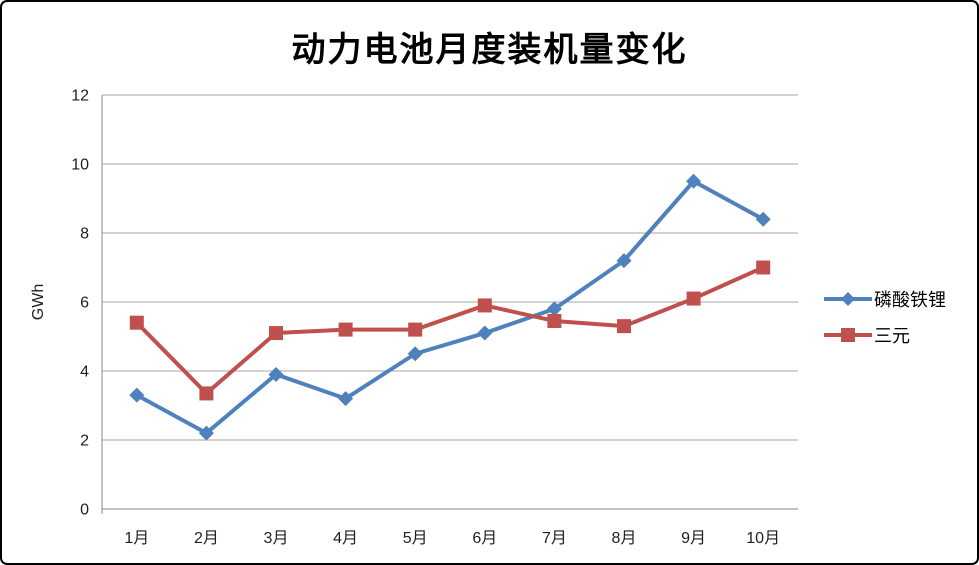 Image resolution: width=979 pixels, height=565 pixels. Describe the element at coordinates (763, 538) in the screenshot. I see `x-tick-label: 10月` at that location.